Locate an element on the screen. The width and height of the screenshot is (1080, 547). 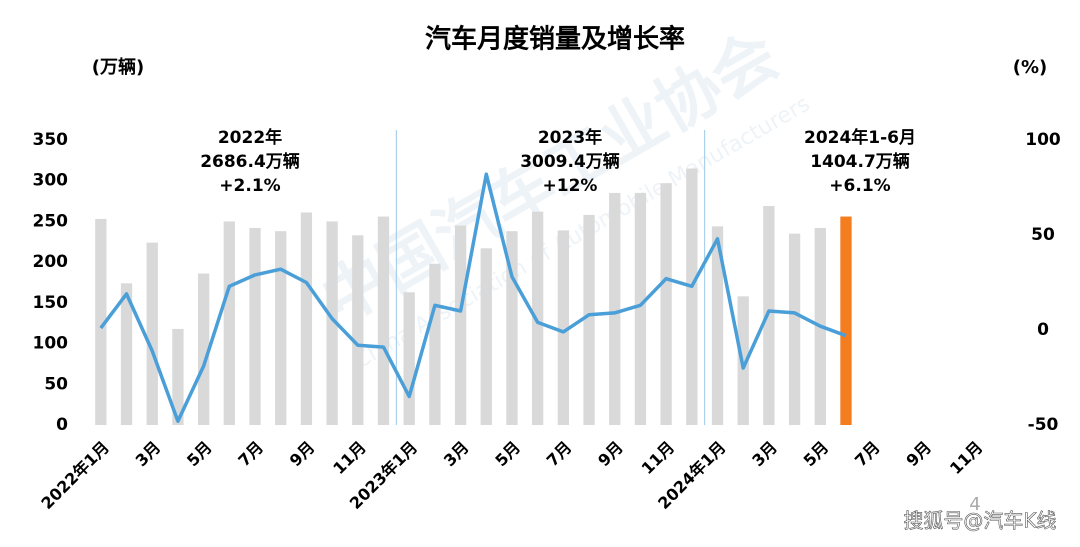
y2-tick-label: 50 is located at coordinates (1043, 235).